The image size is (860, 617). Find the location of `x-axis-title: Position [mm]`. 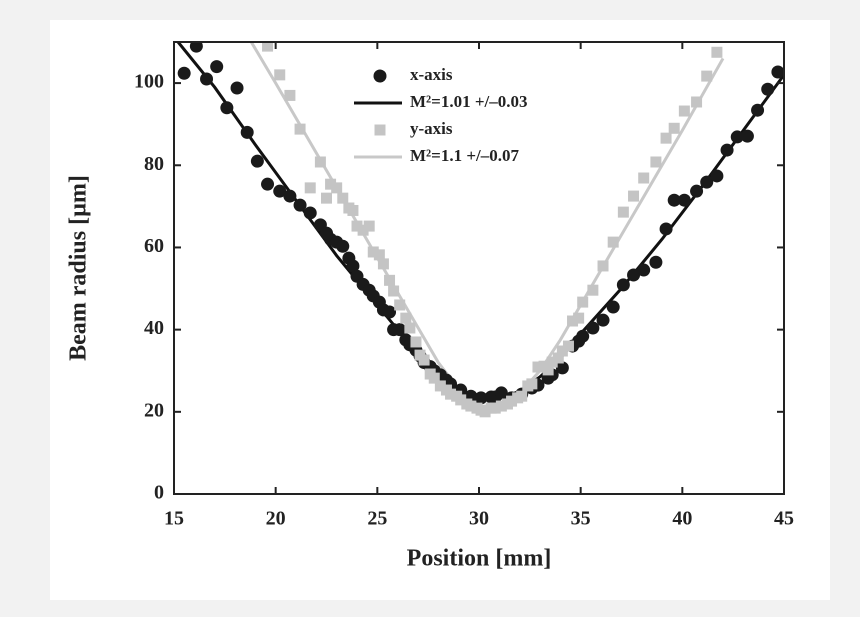

x-axis-title: Position [mm] is located at coordinates (479, 559).